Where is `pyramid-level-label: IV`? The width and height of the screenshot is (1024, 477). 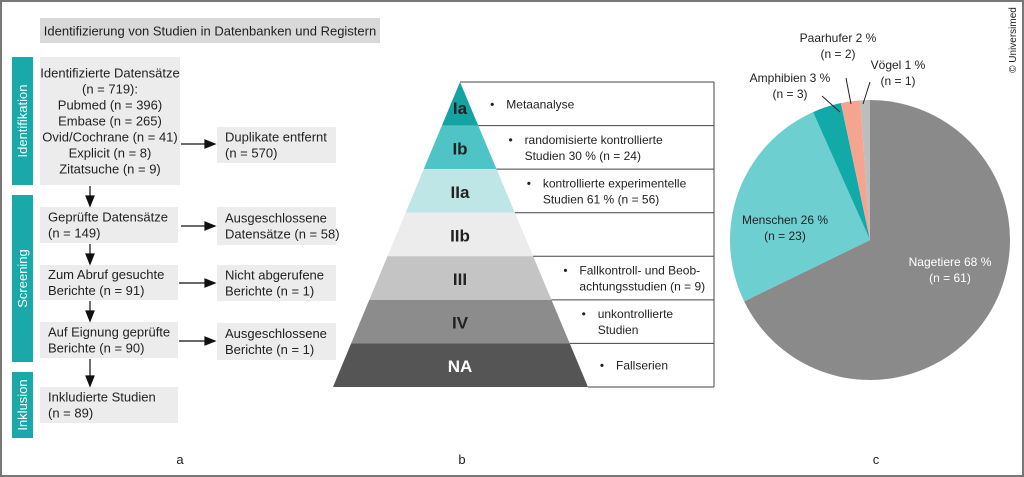 pyramid-level-label: IV is located at coordinates (460, 323).